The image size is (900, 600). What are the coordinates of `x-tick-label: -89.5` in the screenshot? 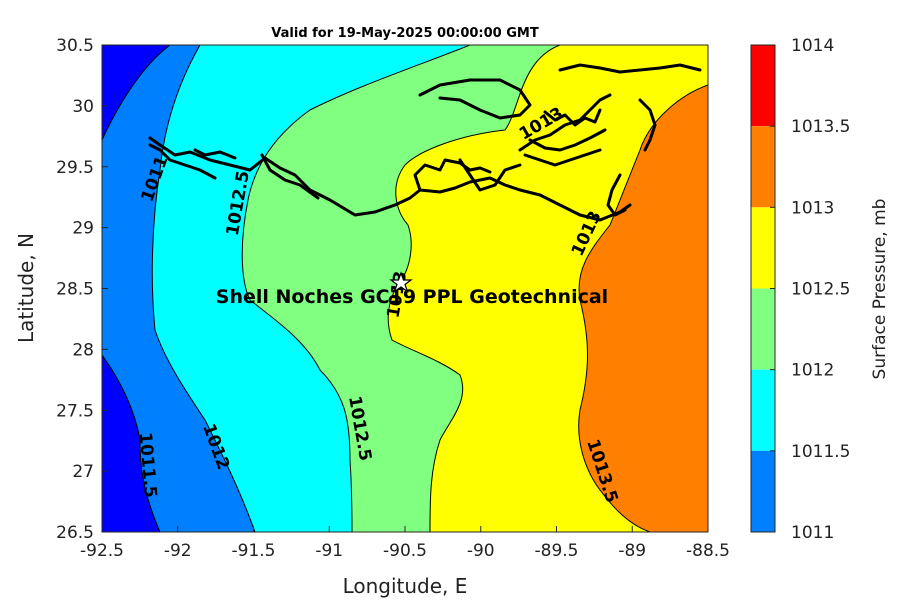 It's located at (557, 551).